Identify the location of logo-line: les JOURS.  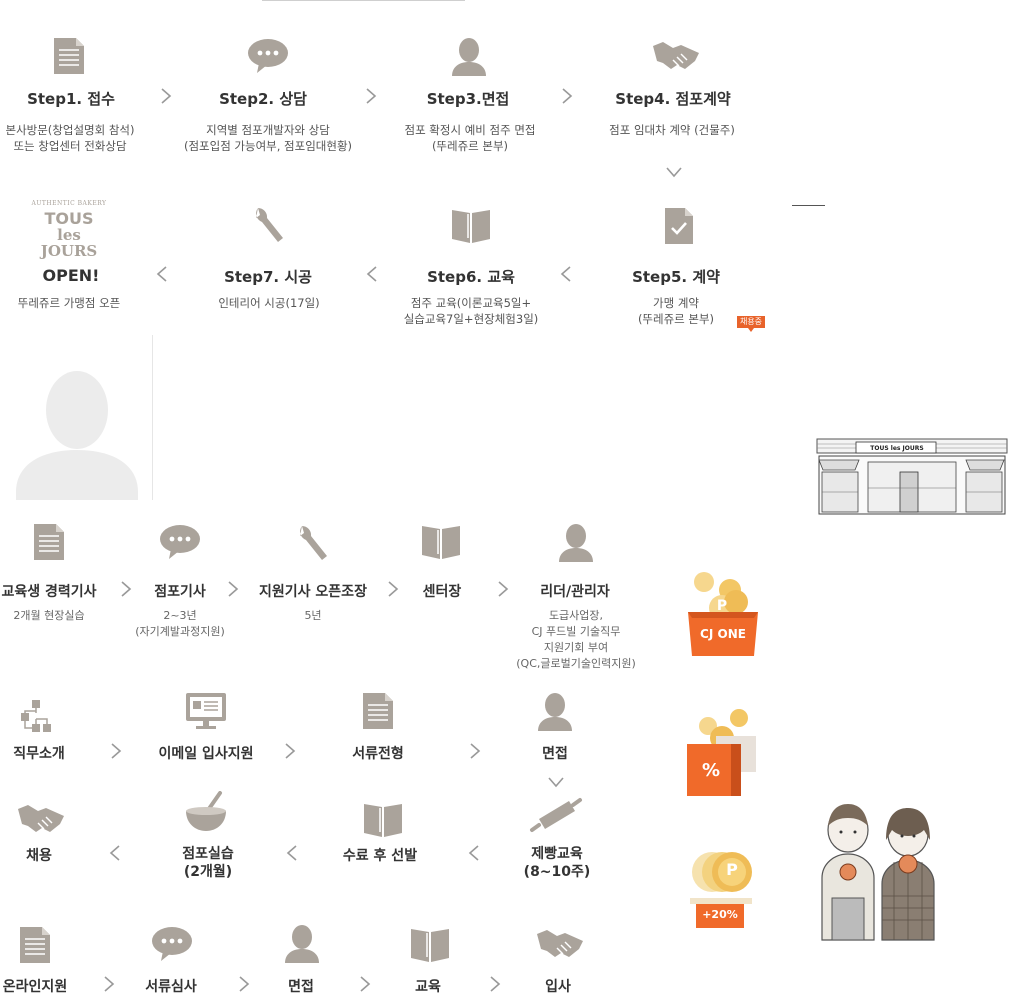
(69, 243).